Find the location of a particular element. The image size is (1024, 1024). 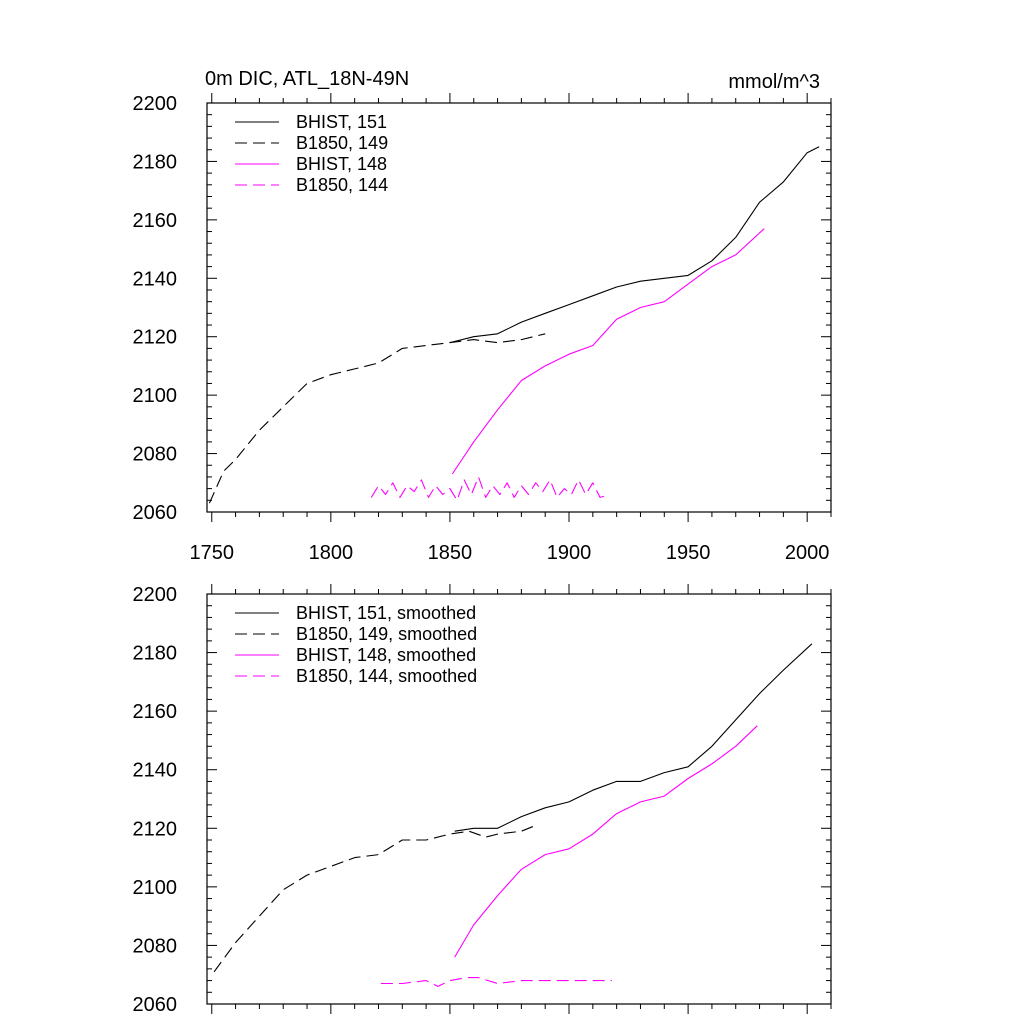

legend-label: B1850, 144 is located at coordinates (342, 185).